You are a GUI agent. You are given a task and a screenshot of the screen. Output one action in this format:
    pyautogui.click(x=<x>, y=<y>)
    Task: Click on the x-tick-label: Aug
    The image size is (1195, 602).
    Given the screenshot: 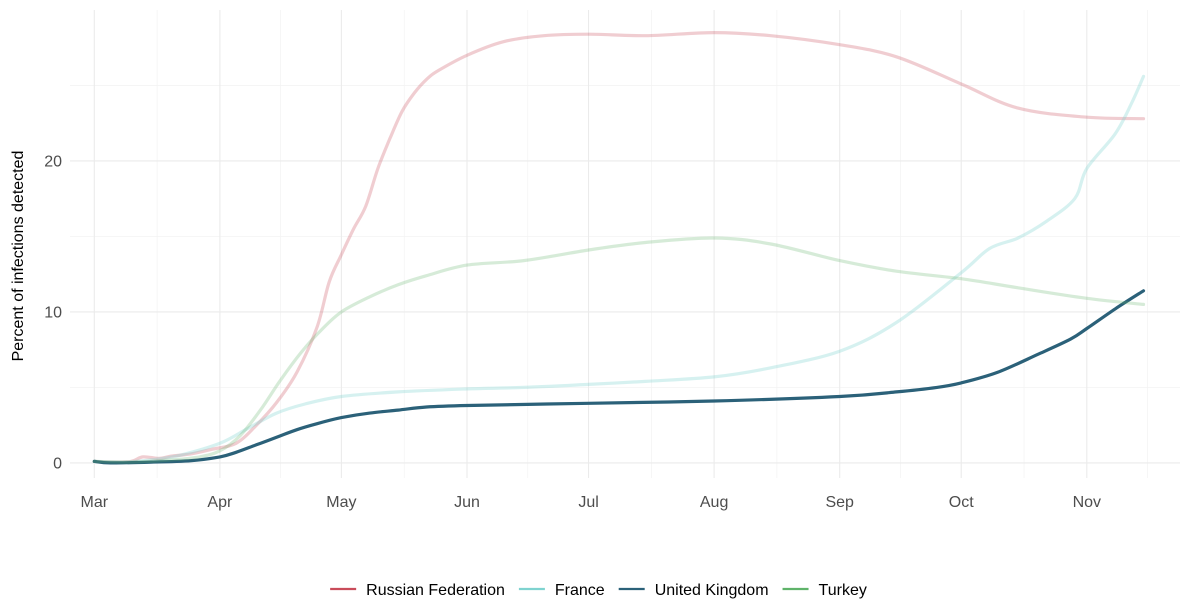 What is the action you would take?
    pyautogui.click(x=714, y=502)
    